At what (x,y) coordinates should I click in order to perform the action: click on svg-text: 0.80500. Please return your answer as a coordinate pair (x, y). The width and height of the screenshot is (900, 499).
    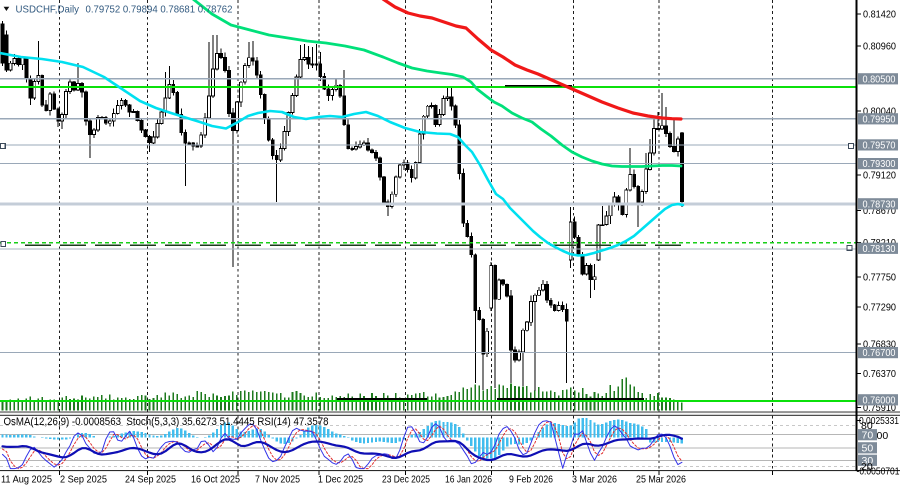
    Looking at the image, I should click on (879, 79).